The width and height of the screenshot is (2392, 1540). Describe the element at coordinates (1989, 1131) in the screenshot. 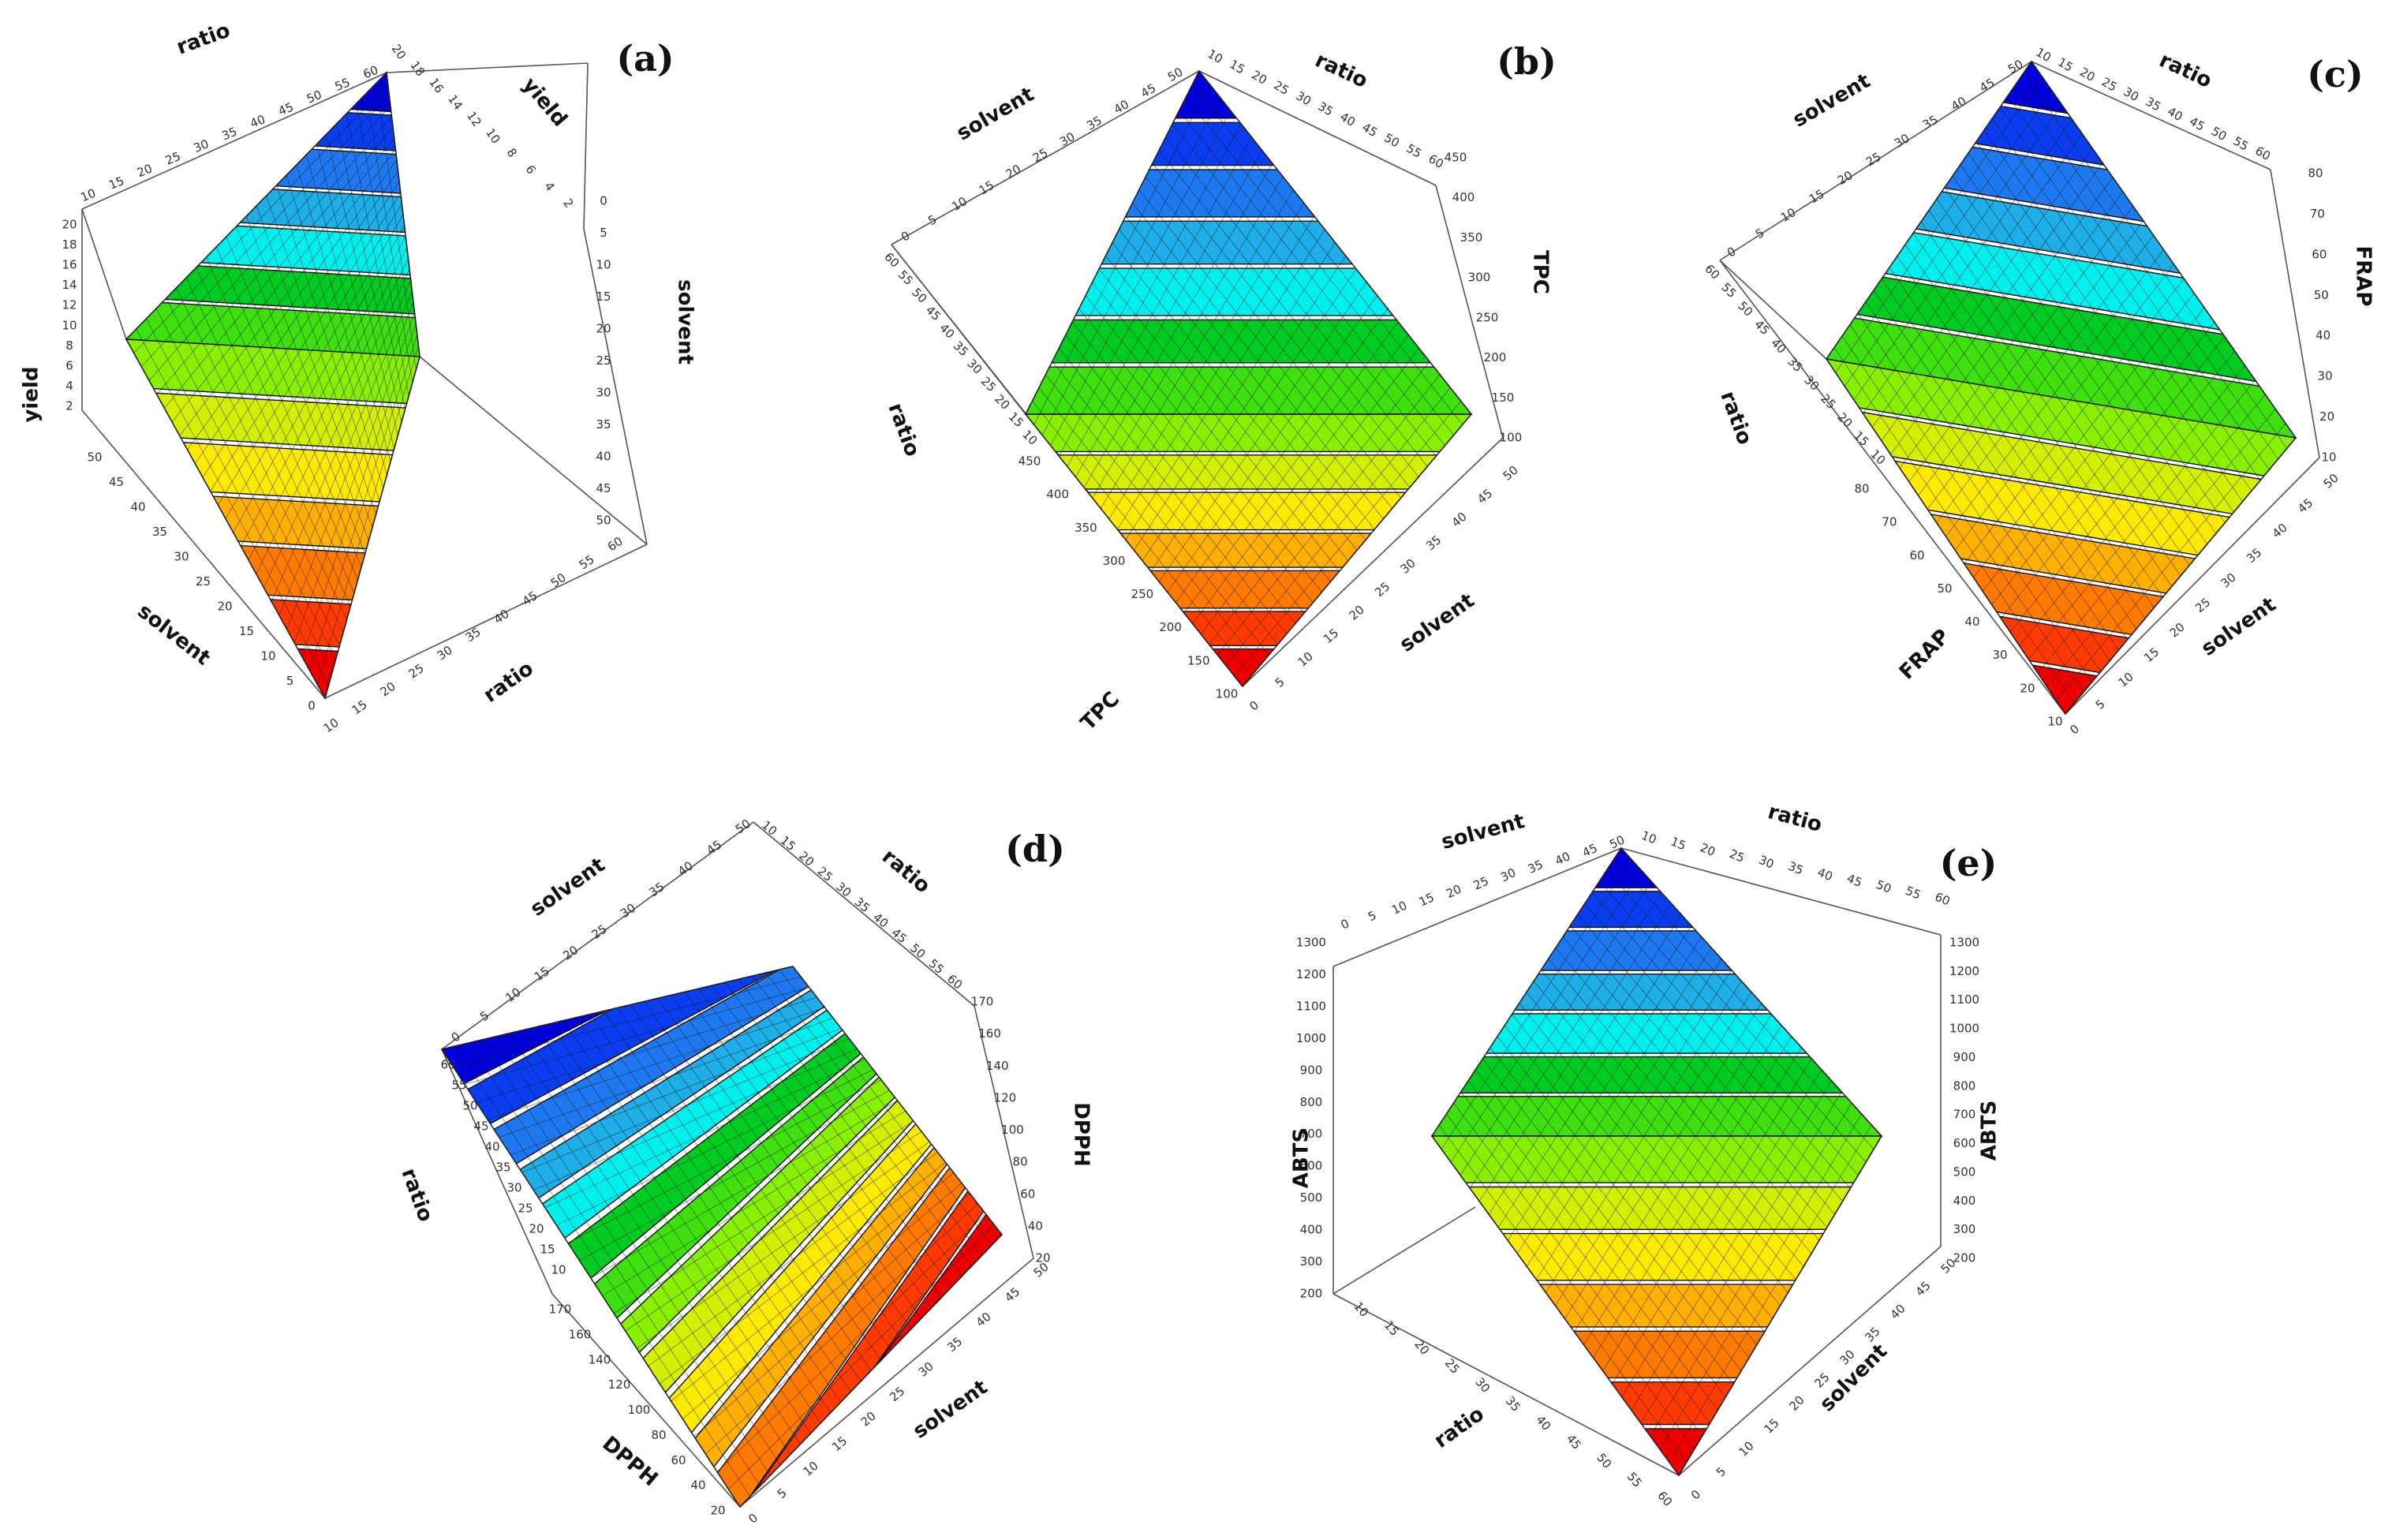

I see `axis-title: ABTS` at that location.